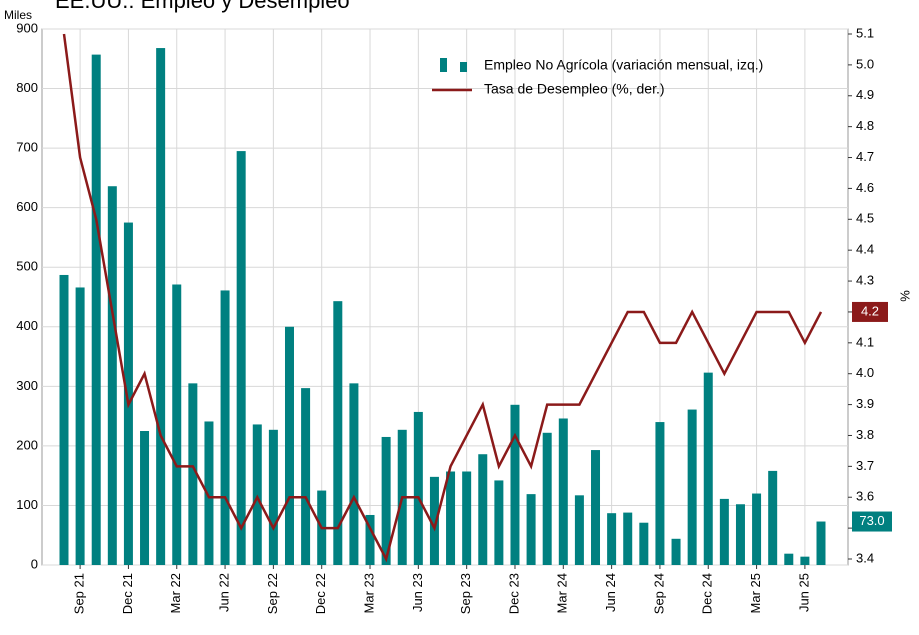 Image resolution: width=919 pixels, height=635 pixels. I want to click on x-tick-label: Jun 25, so click(803, 592).